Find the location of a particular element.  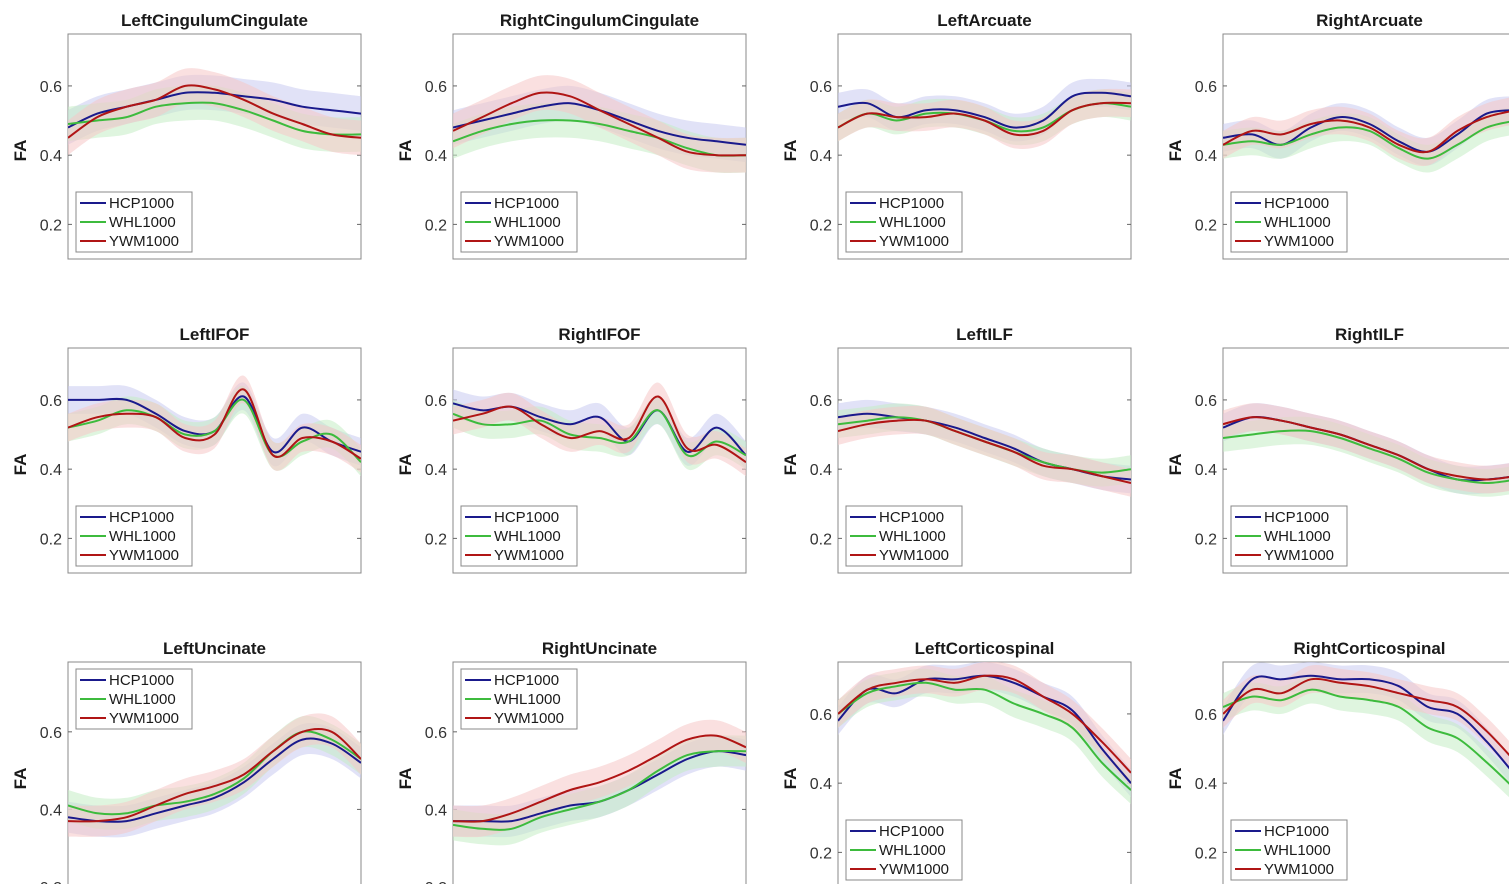

panel-title: RightUncinate is located at coordinates (599, 648).